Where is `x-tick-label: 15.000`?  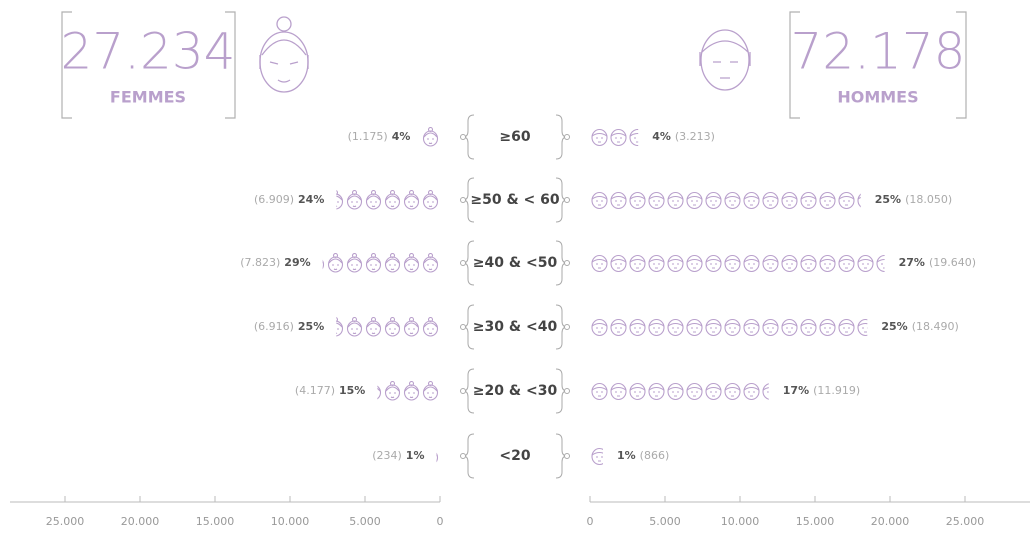
x-tick-label: 15.000 is located at coordinates (215, 521).